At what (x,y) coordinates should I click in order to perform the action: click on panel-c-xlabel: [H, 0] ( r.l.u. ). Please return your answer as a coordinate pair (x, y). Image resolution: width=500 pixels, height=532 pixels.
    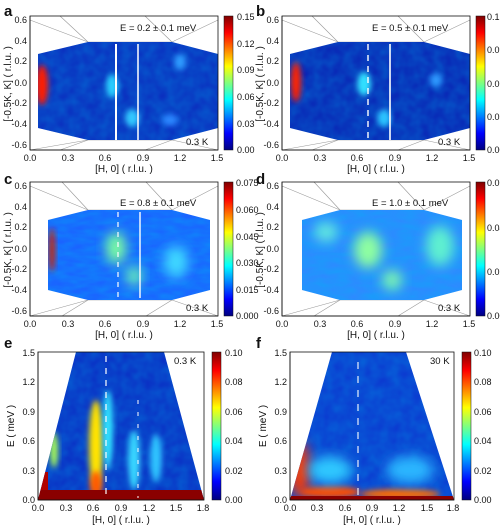
    Looking at the image, I should click on (124, 335).